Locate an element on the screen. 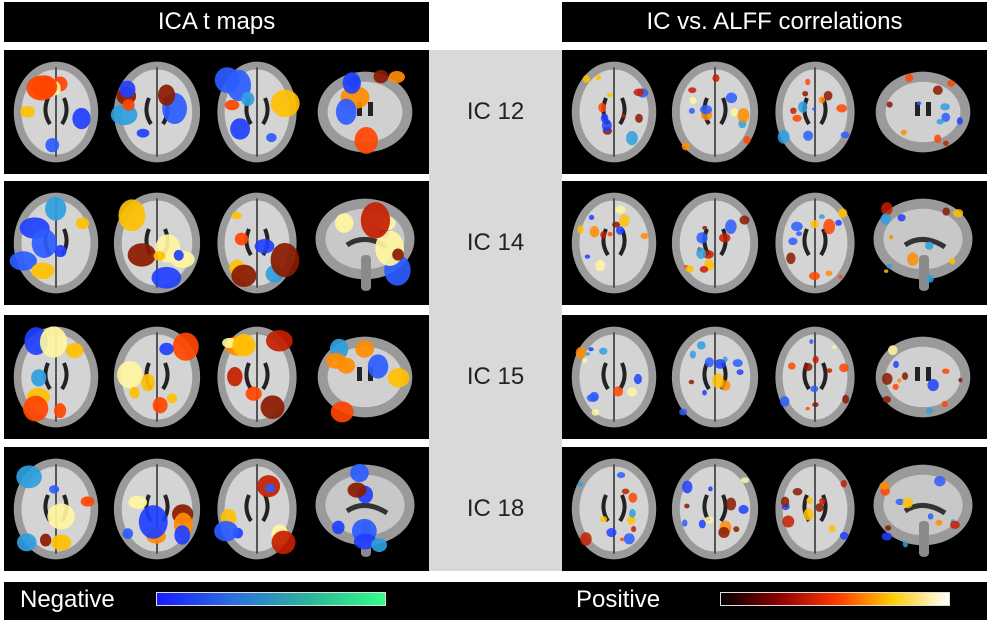  colorbar-footer: Negative Positive is located at coordinates (495, 601).